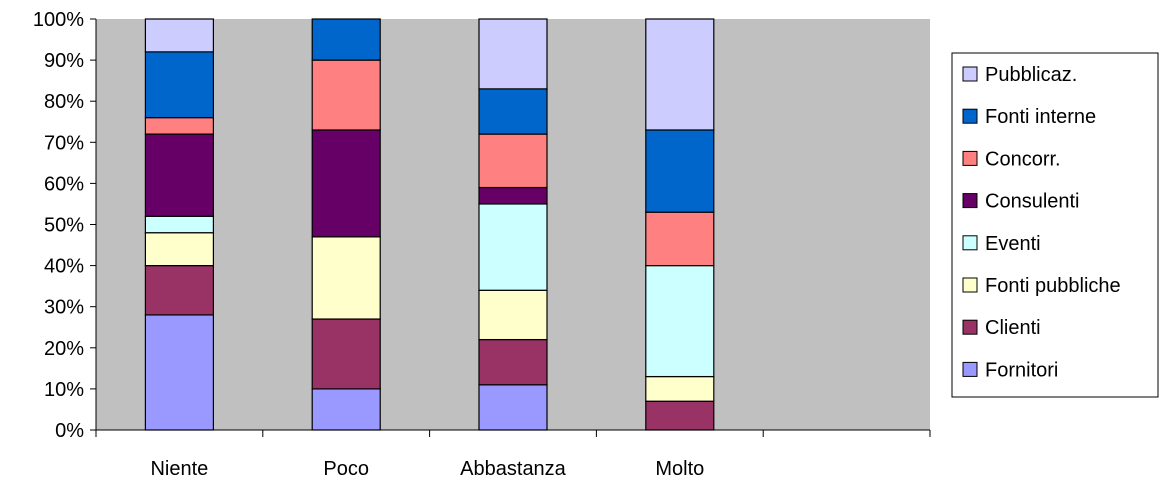 The image size is (1165, 484). What do you see at coordinates (1053, 286) in the screenshot?
I see `legend-label: Fonti pubbliche` at bounding box center [1053, 286].